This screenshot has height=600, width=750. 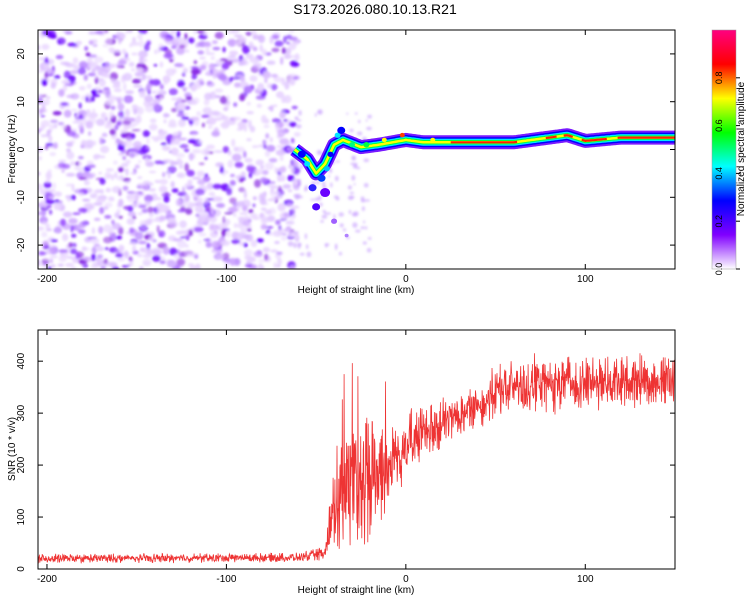 I want to click on spectral-ridge, so click(x=482, y=182).